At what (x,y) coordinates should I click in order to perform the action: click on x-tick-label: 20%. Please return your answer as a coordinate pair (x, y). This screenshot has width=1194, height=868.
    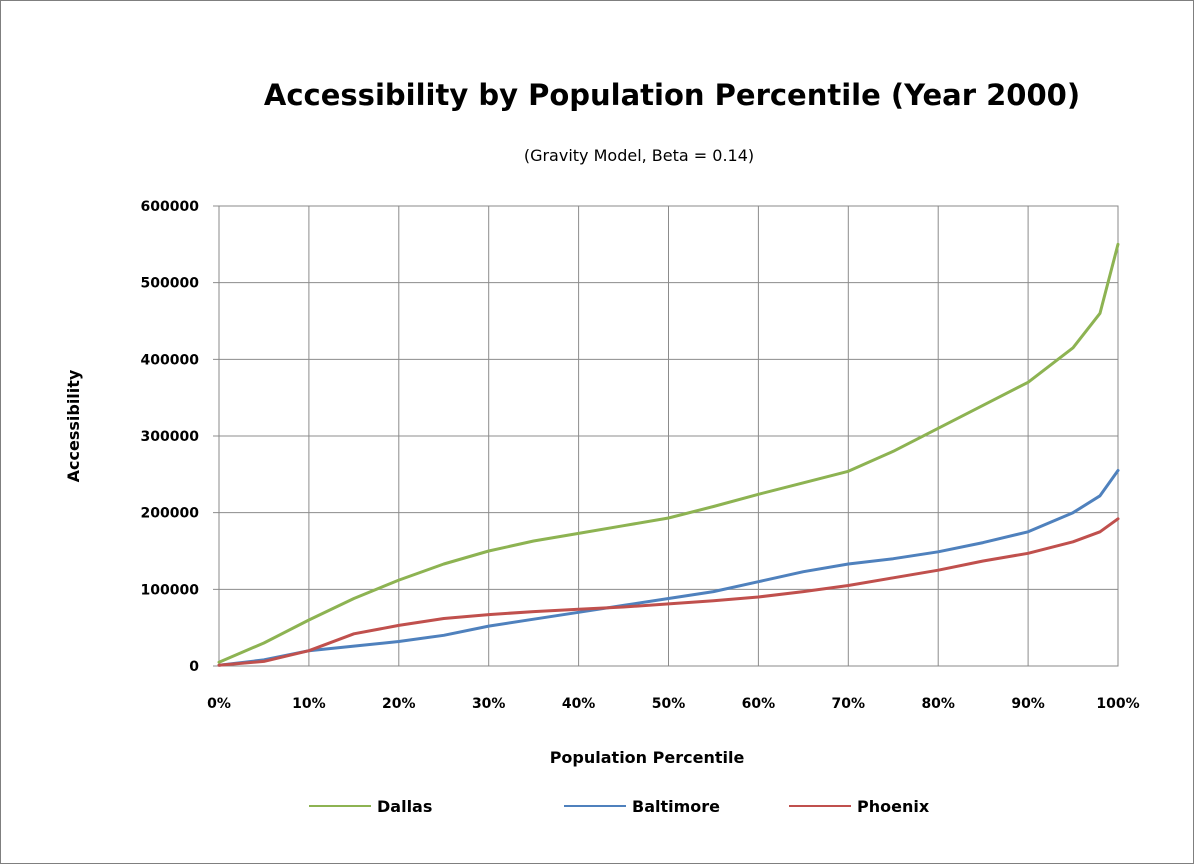
    Looking at the image, I should click on (399, 704).